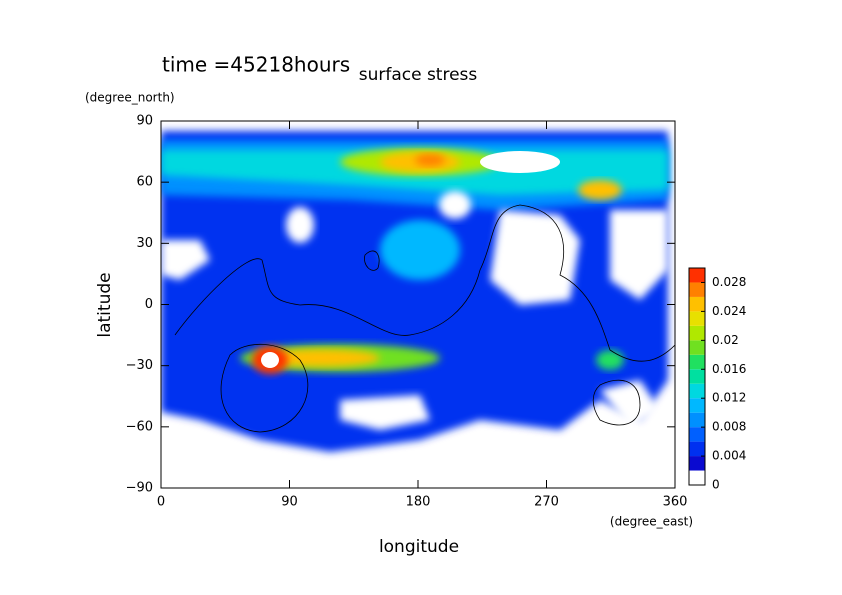 This screenshot has width=842, height=595. I want to click on colorbar-frame, so click(697, 376).